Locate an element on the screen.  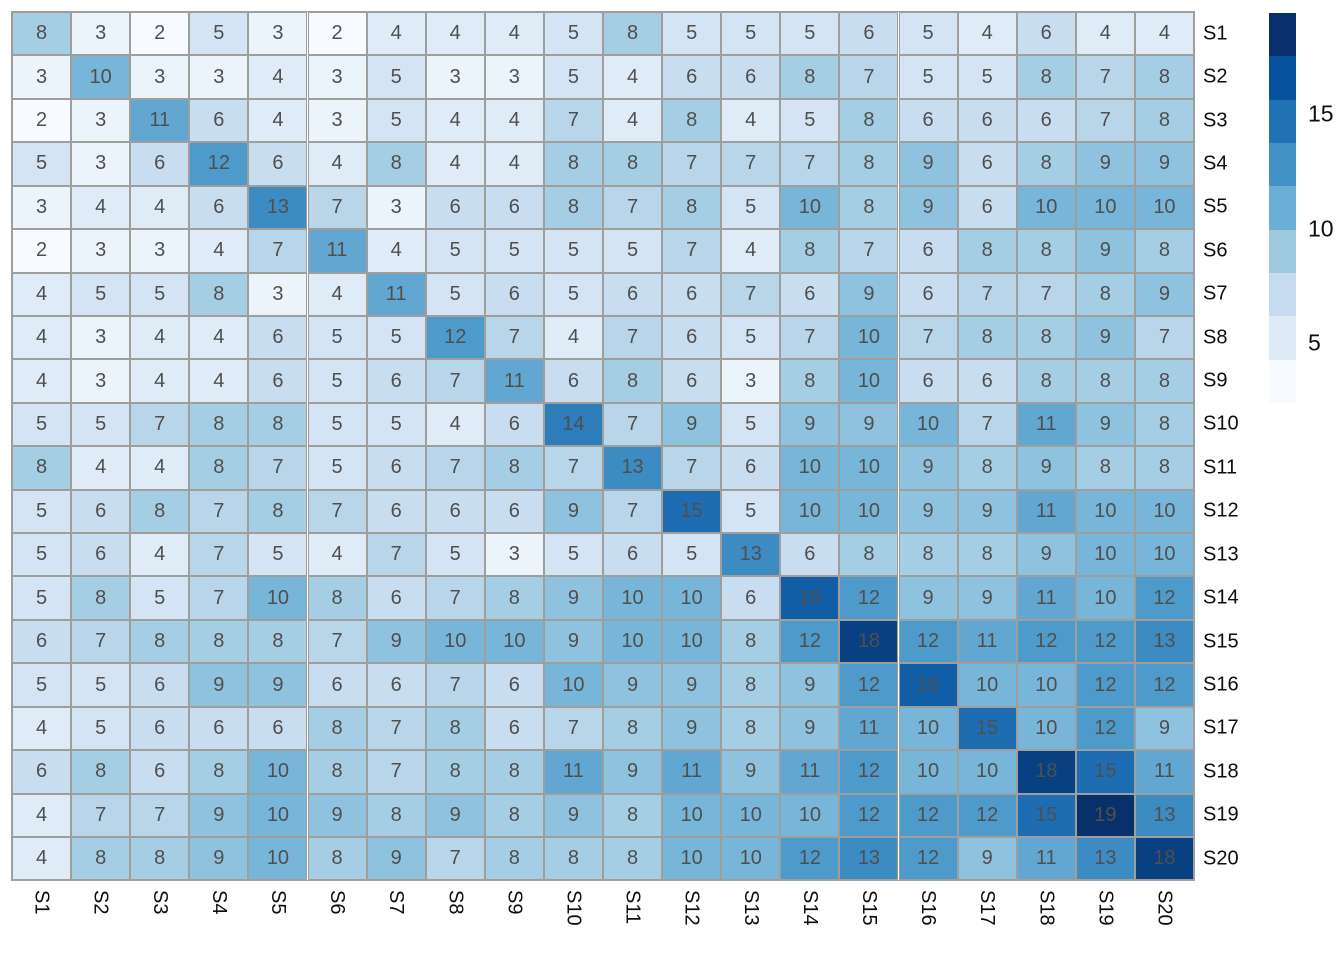
y-axis-label: S4 is located at coordinates (1215, 163).